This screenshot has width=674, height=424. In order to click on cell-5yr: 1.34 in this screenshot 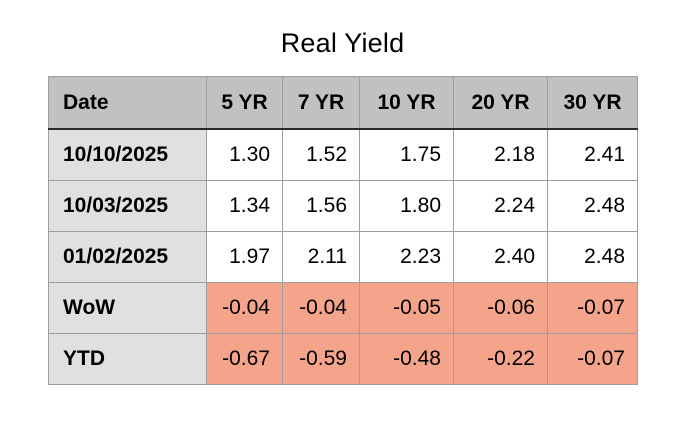, I will do `click(244, 206)`.